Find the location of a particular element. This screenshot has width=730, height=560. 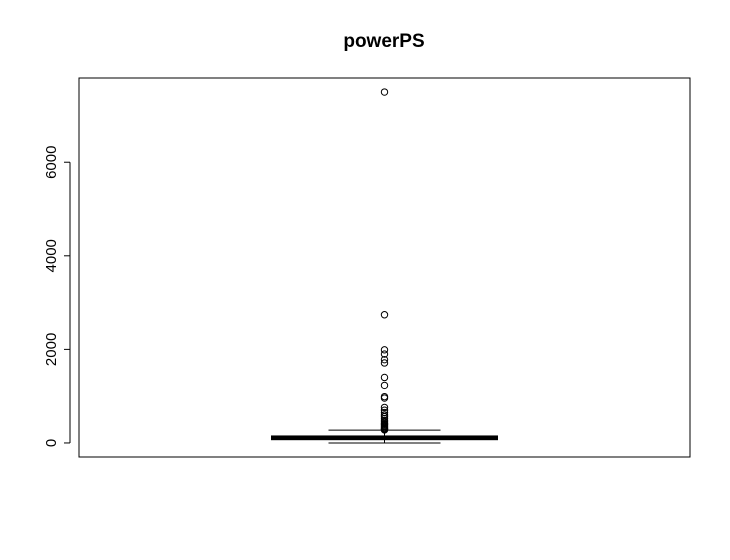

y-tick-label: 0 is located at coordinates (51, 443).